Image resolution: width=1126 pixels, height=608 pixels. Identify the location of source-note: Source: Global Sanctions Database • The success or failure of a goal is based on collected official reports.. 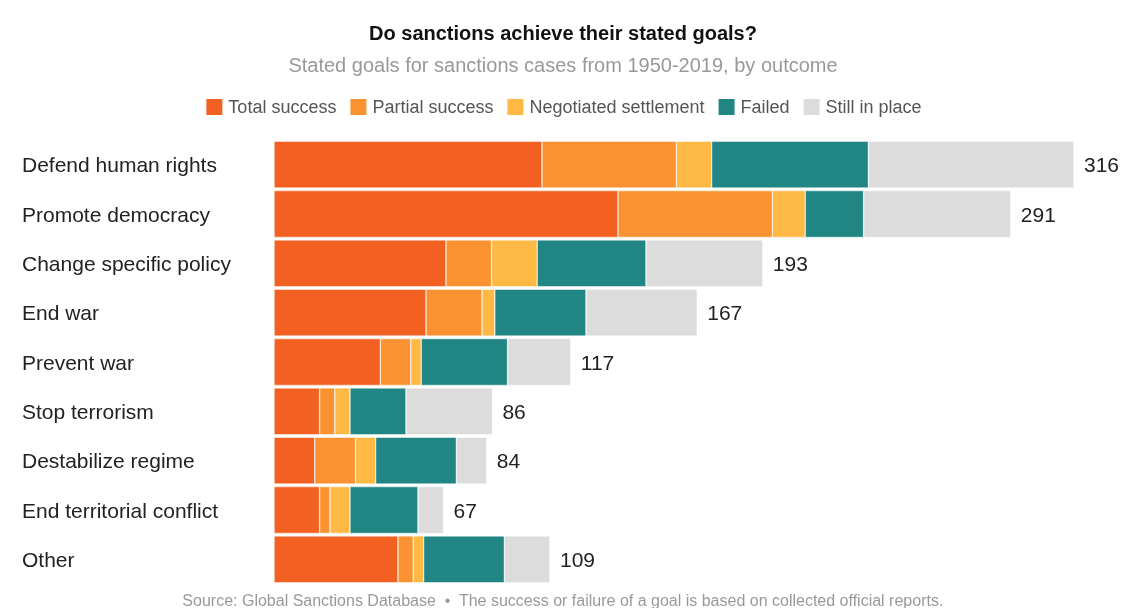
(563, 599).